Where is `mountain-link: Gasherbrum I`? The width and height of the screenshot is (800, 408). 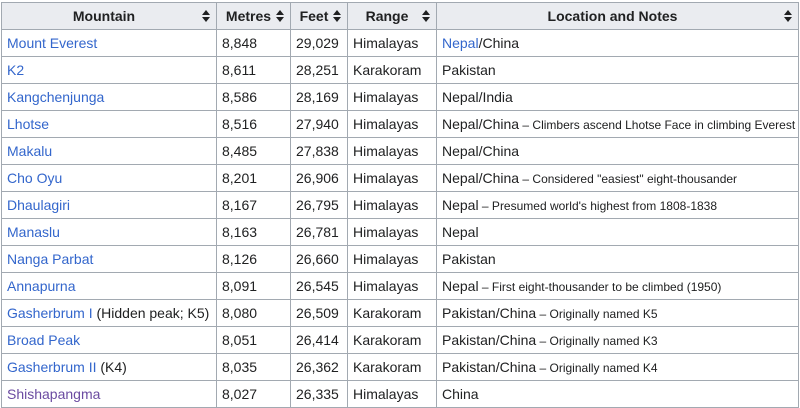 mountain-link: Gasherbrum I is located at coordinates (50, 313).